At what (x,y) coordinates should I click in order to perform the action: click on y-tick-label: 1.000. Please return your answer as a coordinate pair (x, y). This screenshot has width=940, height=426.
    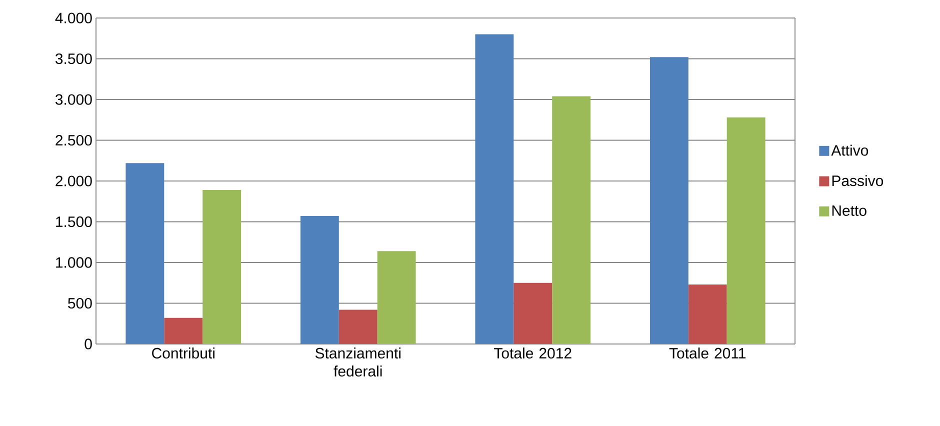
    Looking at the image, I should click on (74, 262).